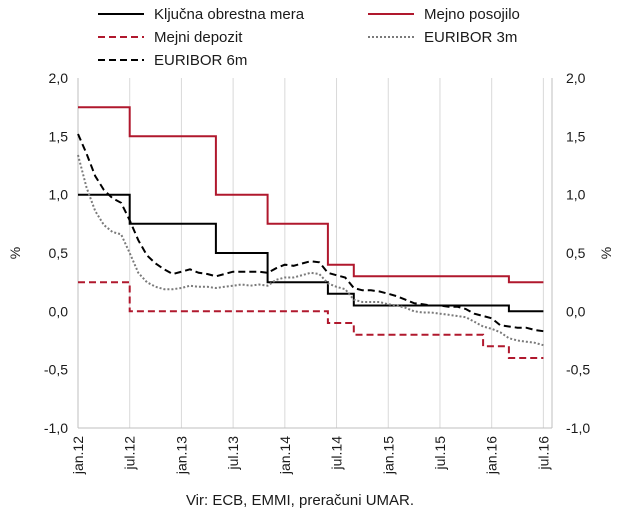  What do you see at coordinates (311, 320) in the screenshot?
I see `series-line-mejni-depozit` at bounding box center [311, 320].